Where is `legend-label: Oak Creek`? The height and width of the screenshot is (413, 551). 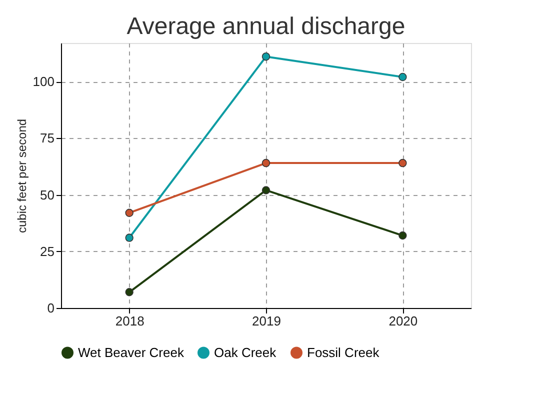
legend-label: Oak Creek is located at coordinates (245, 352).